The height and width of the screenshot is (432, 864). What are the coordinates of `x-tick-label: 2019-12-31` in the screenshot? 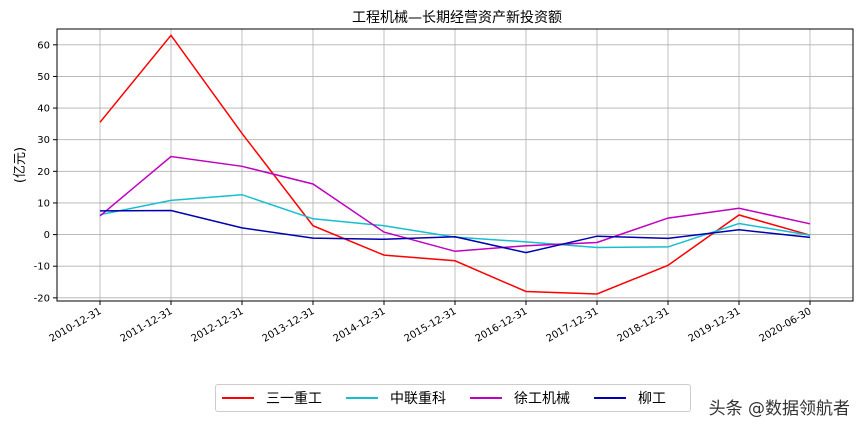 It's located at (715, 325).